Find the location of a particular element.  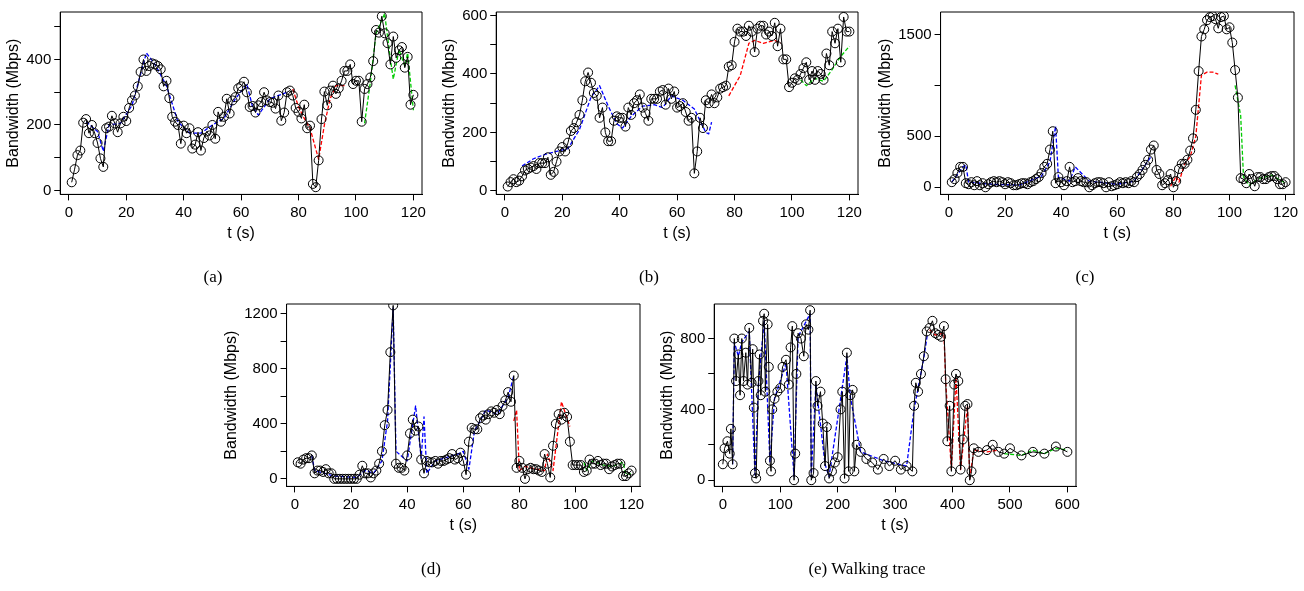

y-tick-label: 600 is located at coordinates (475, 14).